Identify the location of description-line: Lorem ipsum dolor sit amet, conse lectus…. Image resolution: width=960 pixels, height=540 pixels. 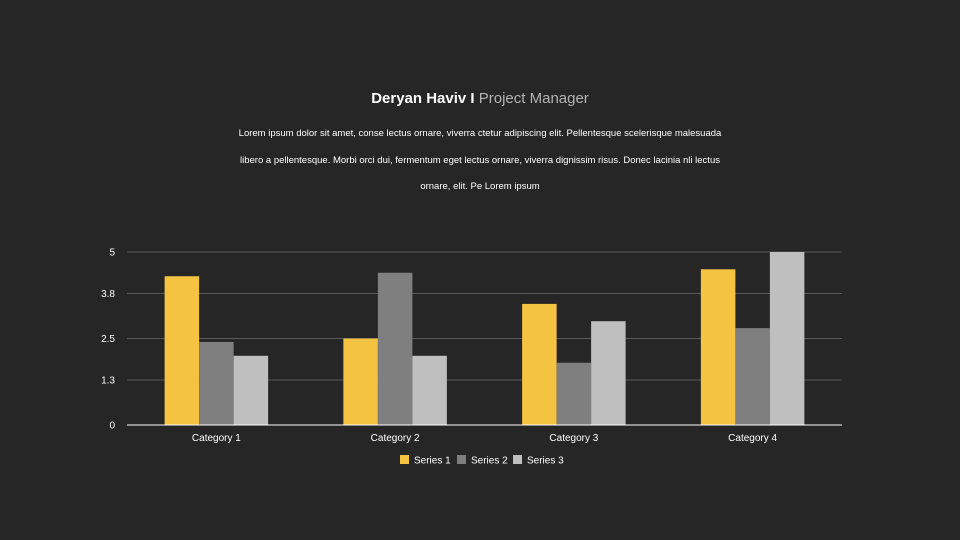
(480, 133).